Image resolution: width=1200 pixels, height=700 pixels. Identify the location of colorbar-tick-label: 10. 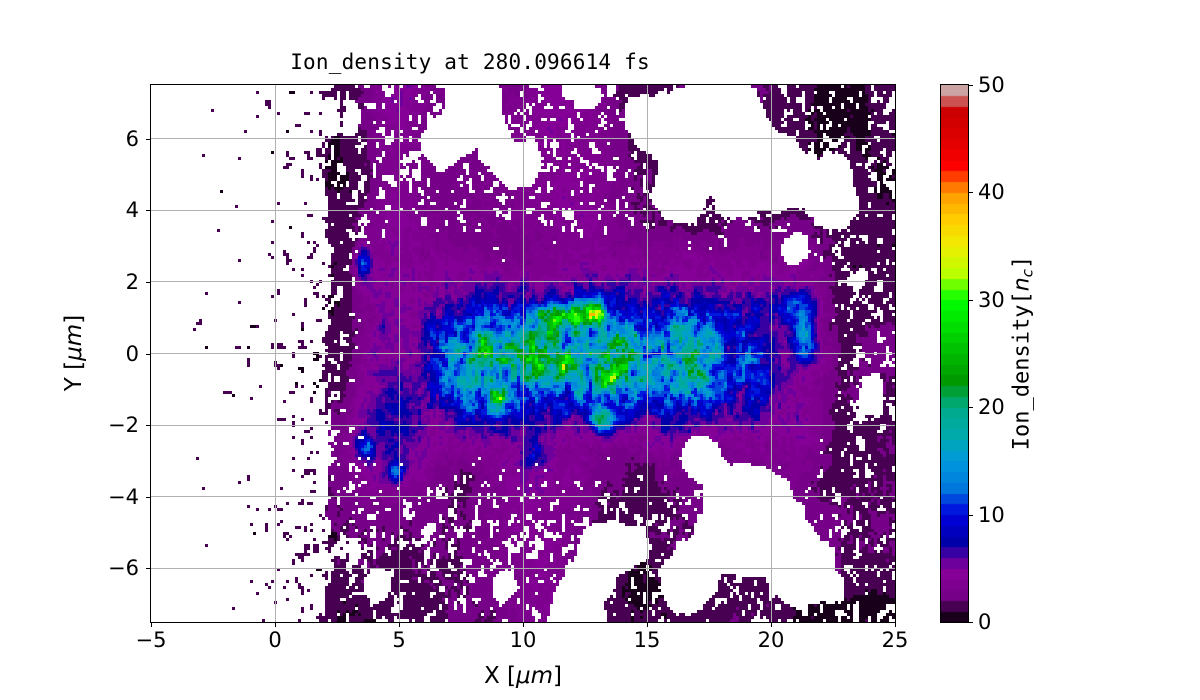
(991, 514).